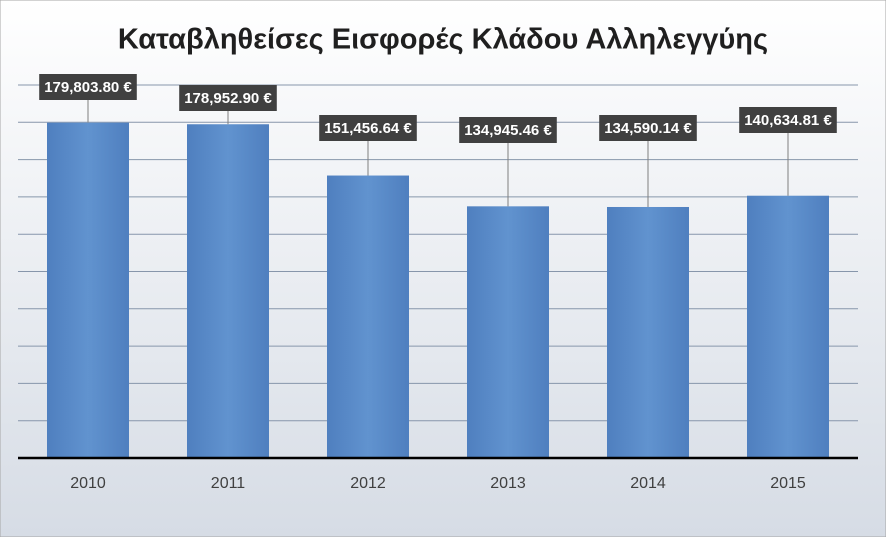 The image size is (886, 537). I want to click on x-tick-label: 2014, so click(648, 483).